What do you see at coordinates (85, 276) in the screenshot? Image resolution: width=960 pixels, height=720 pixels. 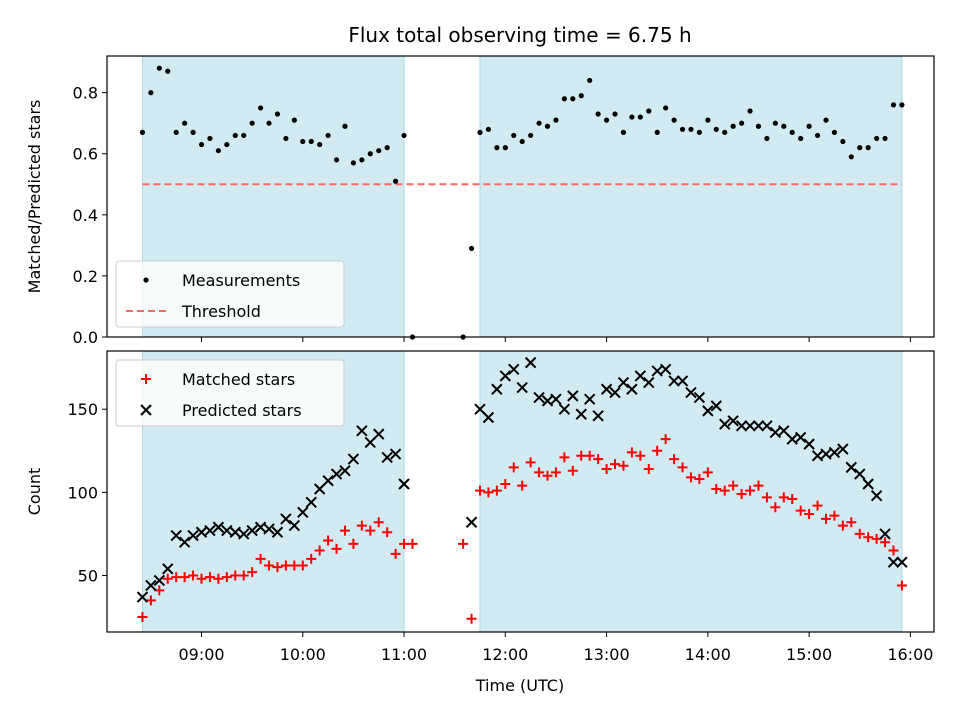 I see `top-y-tick-label-2: 0.2` at bounding box center [85, 276].